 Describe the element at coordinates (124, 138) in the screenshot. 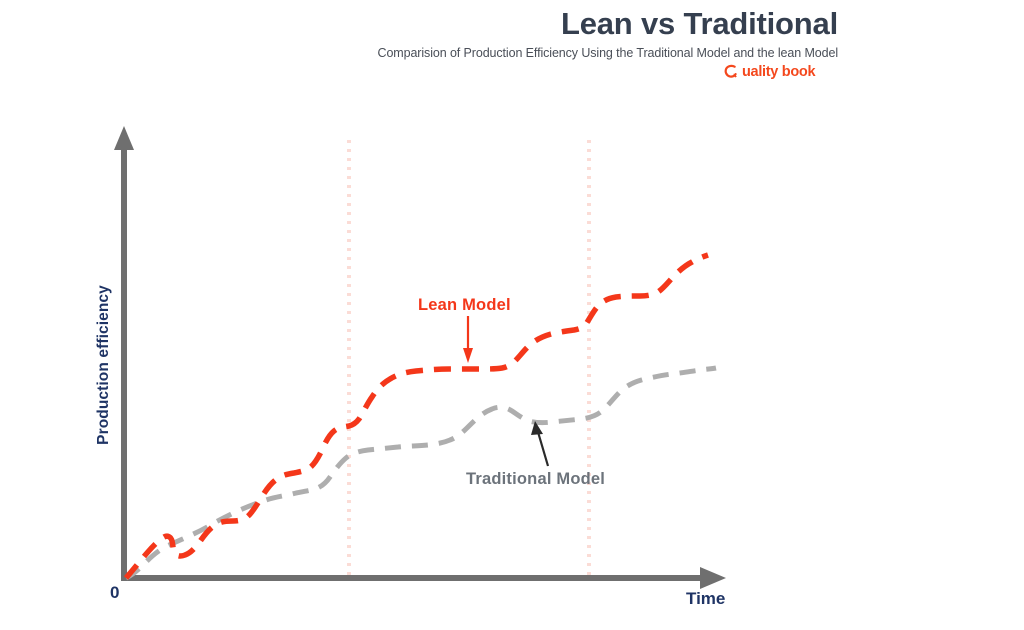

I see `y-axis-arrowhead` at that location.